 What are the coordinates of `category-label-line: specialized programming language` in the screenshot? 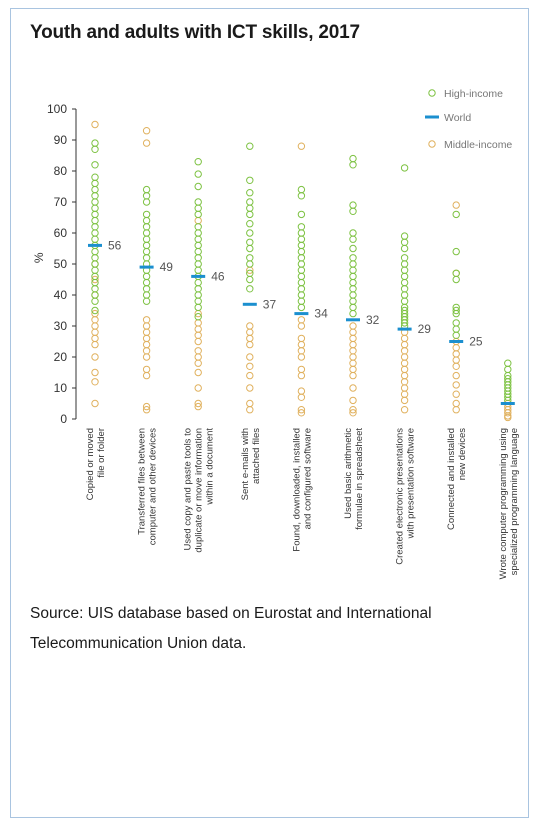 It's located at (514, 501).